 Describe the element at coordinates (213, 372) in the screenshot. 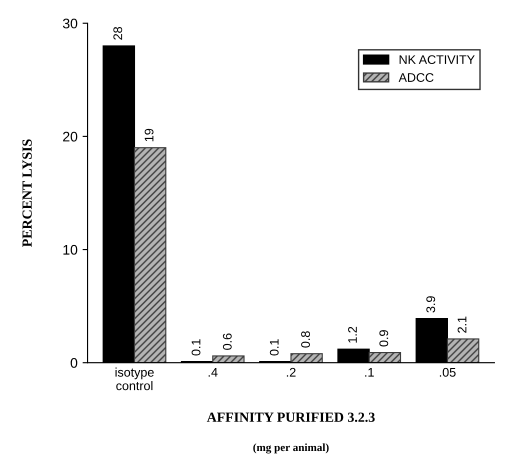

I see `x-tick-label: .4` at that location.